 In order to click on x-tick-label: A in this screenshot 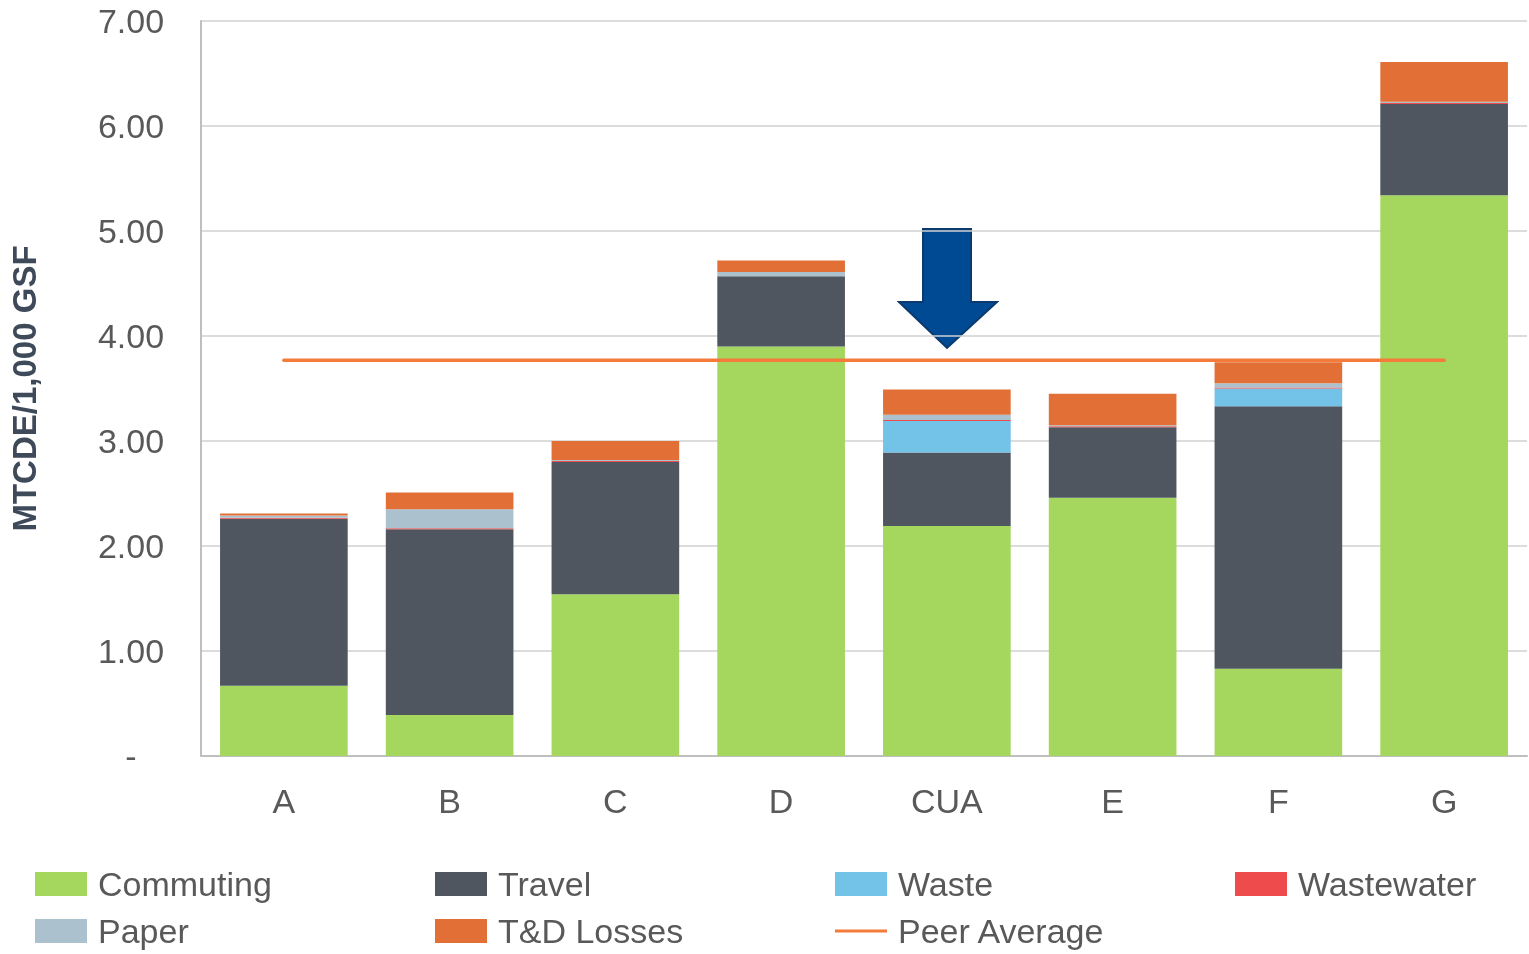, I will do `click(284, 801)`.